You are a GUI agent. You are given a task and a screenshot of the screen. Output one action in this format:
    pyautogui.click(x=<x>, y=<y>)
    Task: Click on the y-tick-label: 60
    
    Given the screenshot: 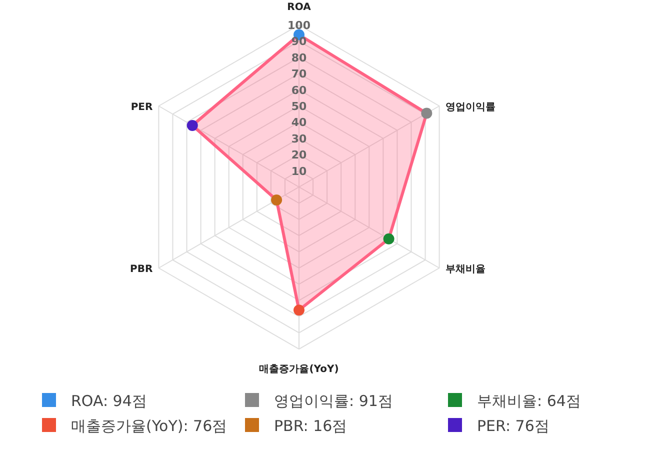 What is the action you would take?
    pyautogui.click(x=299, y=90)
    